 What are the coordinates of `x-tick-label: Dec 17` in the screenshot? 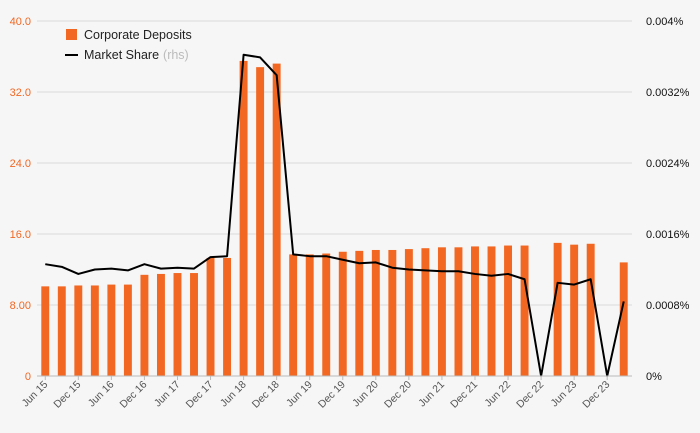 It's located at (200, 395).